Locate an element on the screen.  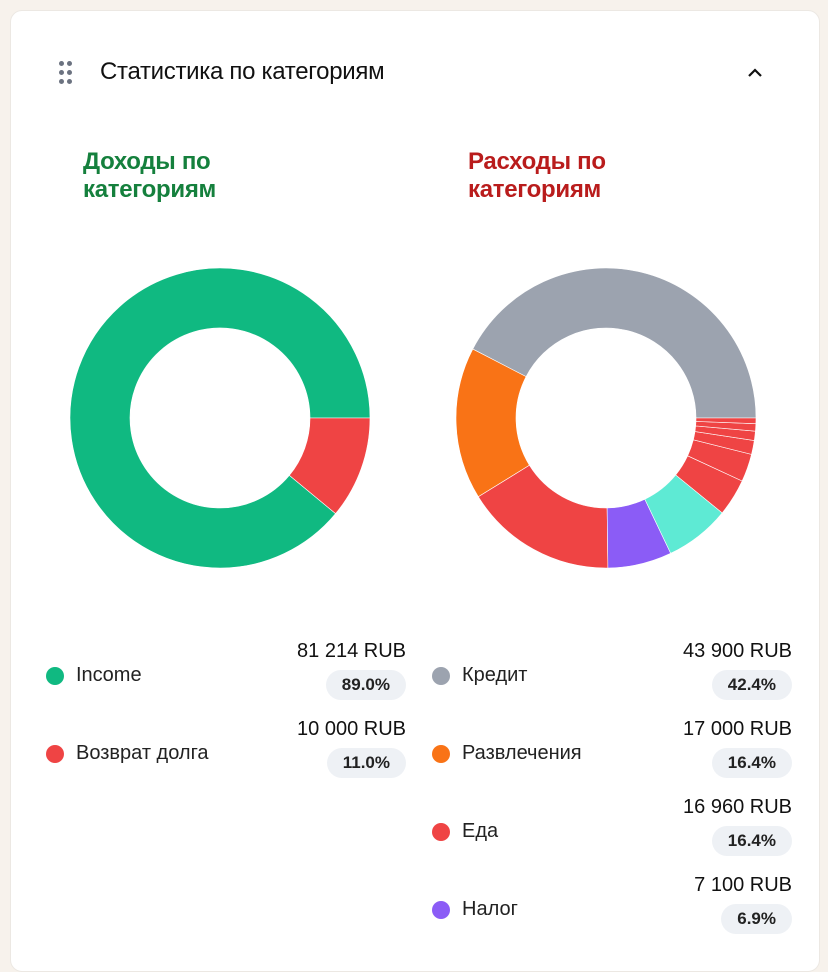
legend-label: Income is located at coordinates (109, 675).